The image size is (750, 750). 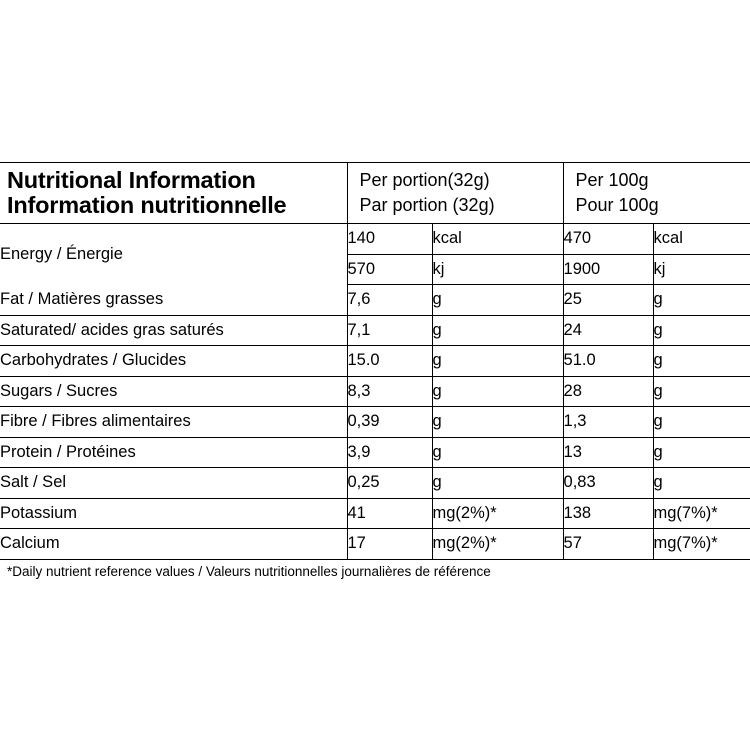 What do you see at coordinates (608, 452) in the screenshot?
I see `per-100g-value: 13` at bounding box center [608, 452].